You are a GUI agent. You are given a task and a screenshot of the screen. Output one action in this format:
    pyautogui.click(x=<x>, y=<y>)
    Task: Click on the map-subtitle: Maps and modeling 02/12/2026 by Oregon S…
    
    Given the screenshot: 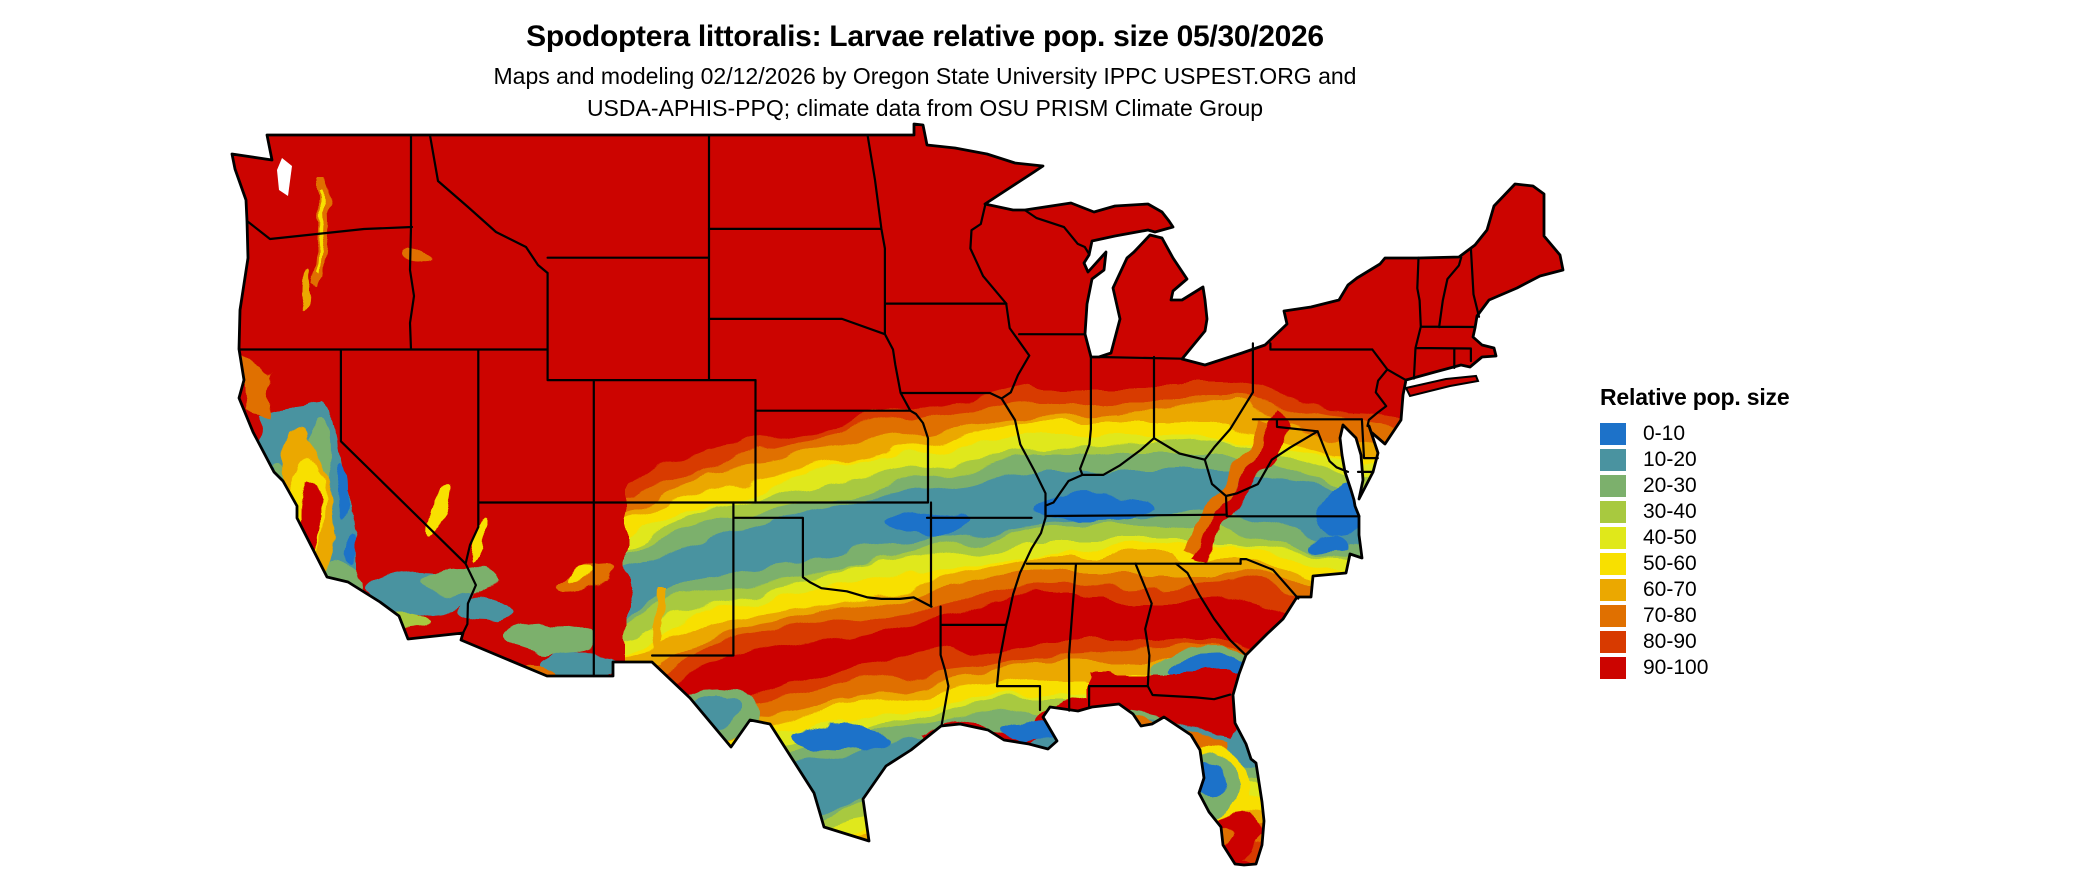 What is the action you would take?
    pyautogui.click(x=925, y=92)
    